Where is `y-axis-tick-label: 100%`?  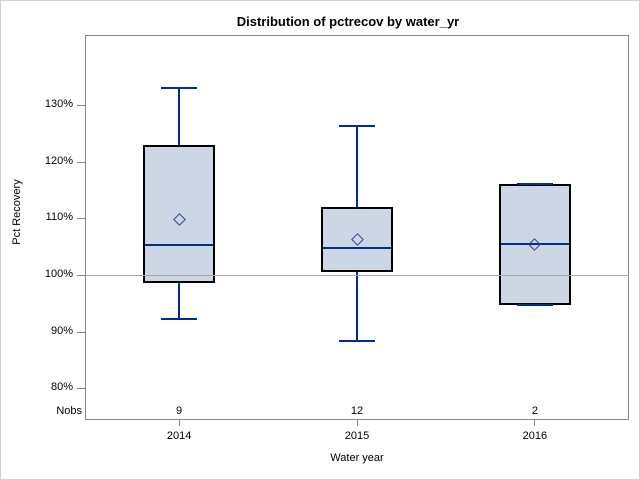
y-axis-tick-label: 100% is located at coordinates (58, 274).